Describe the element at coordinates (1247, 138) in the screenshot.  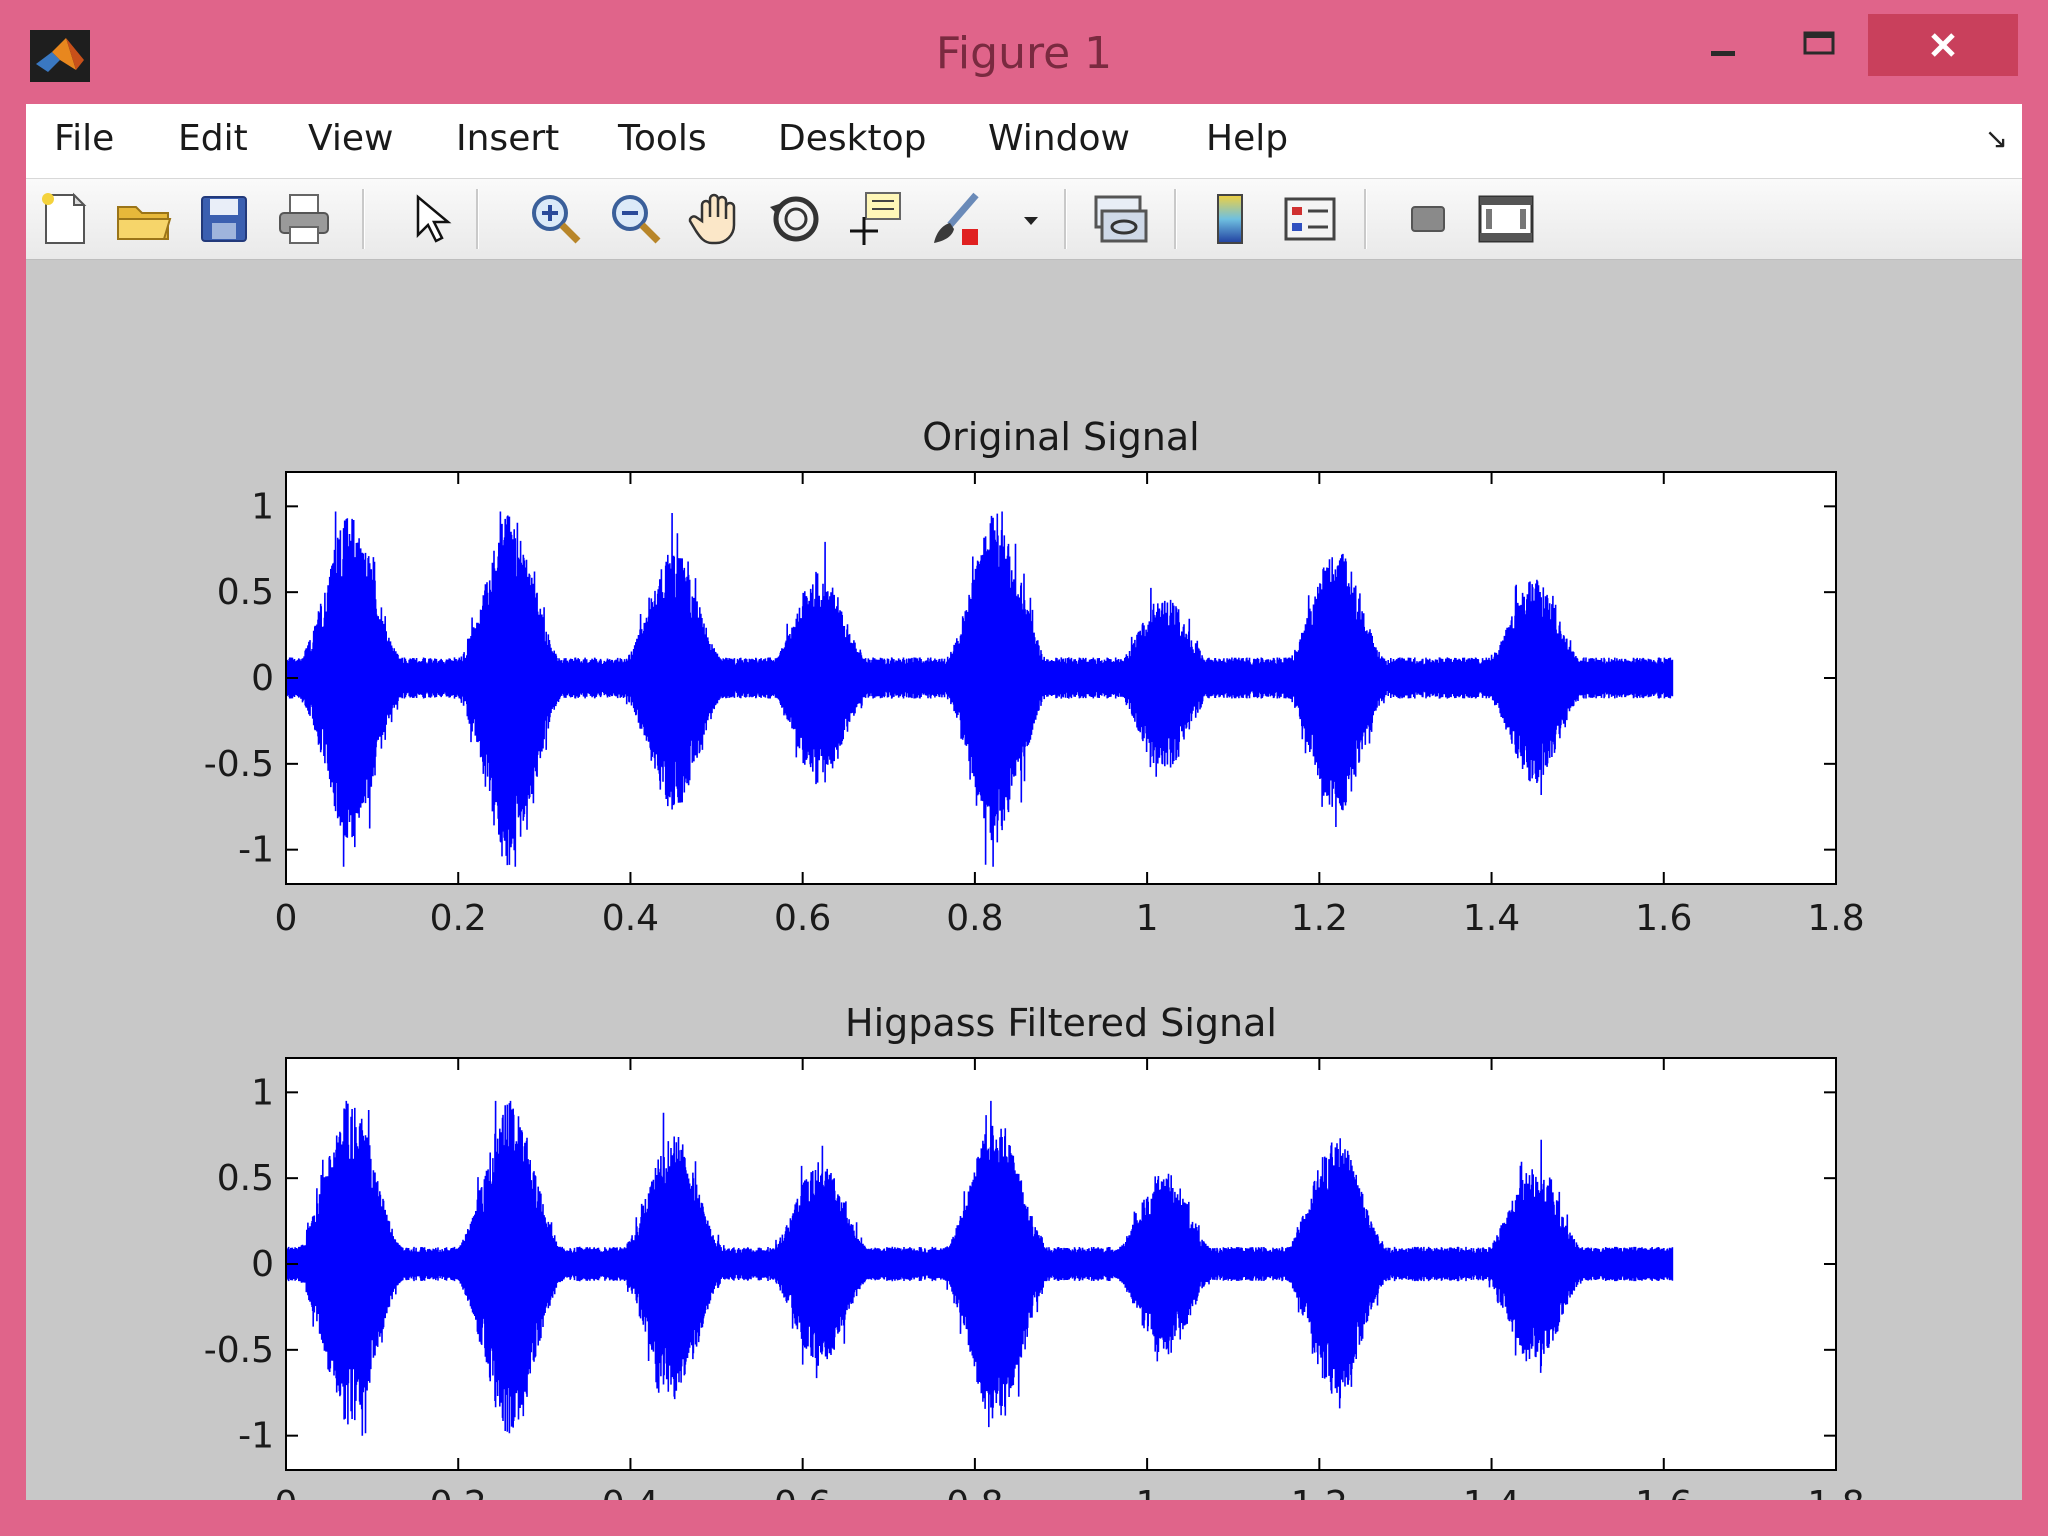
I see `menu-help: Help` at that location.